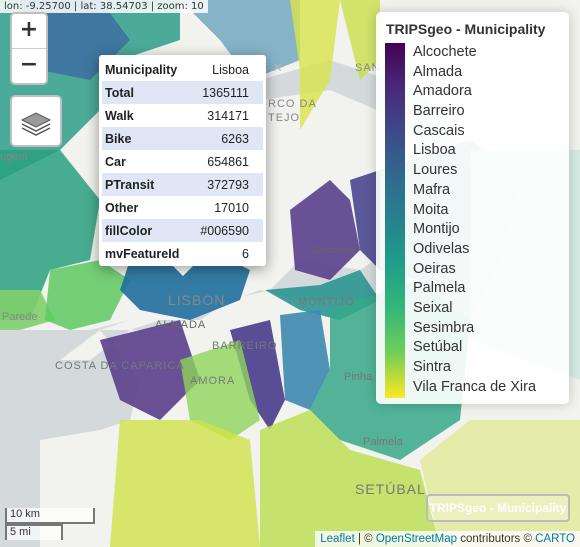 The width and height of the screenshot is (580, 547). I want to click on popup-row-value: 654861, so click(227, 161).